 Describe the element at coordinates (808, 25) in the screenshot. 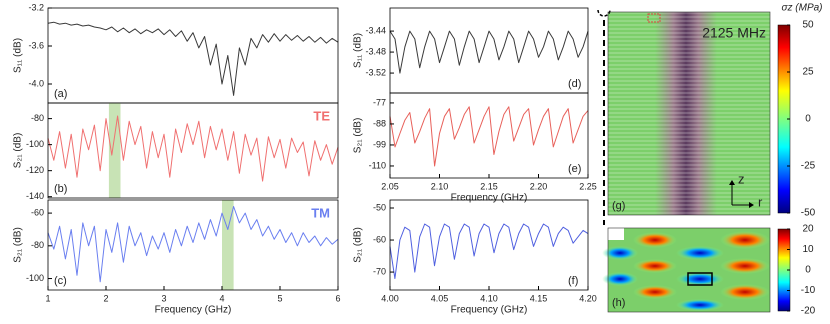

I see `colorbar-tick-label: 50` at that location.